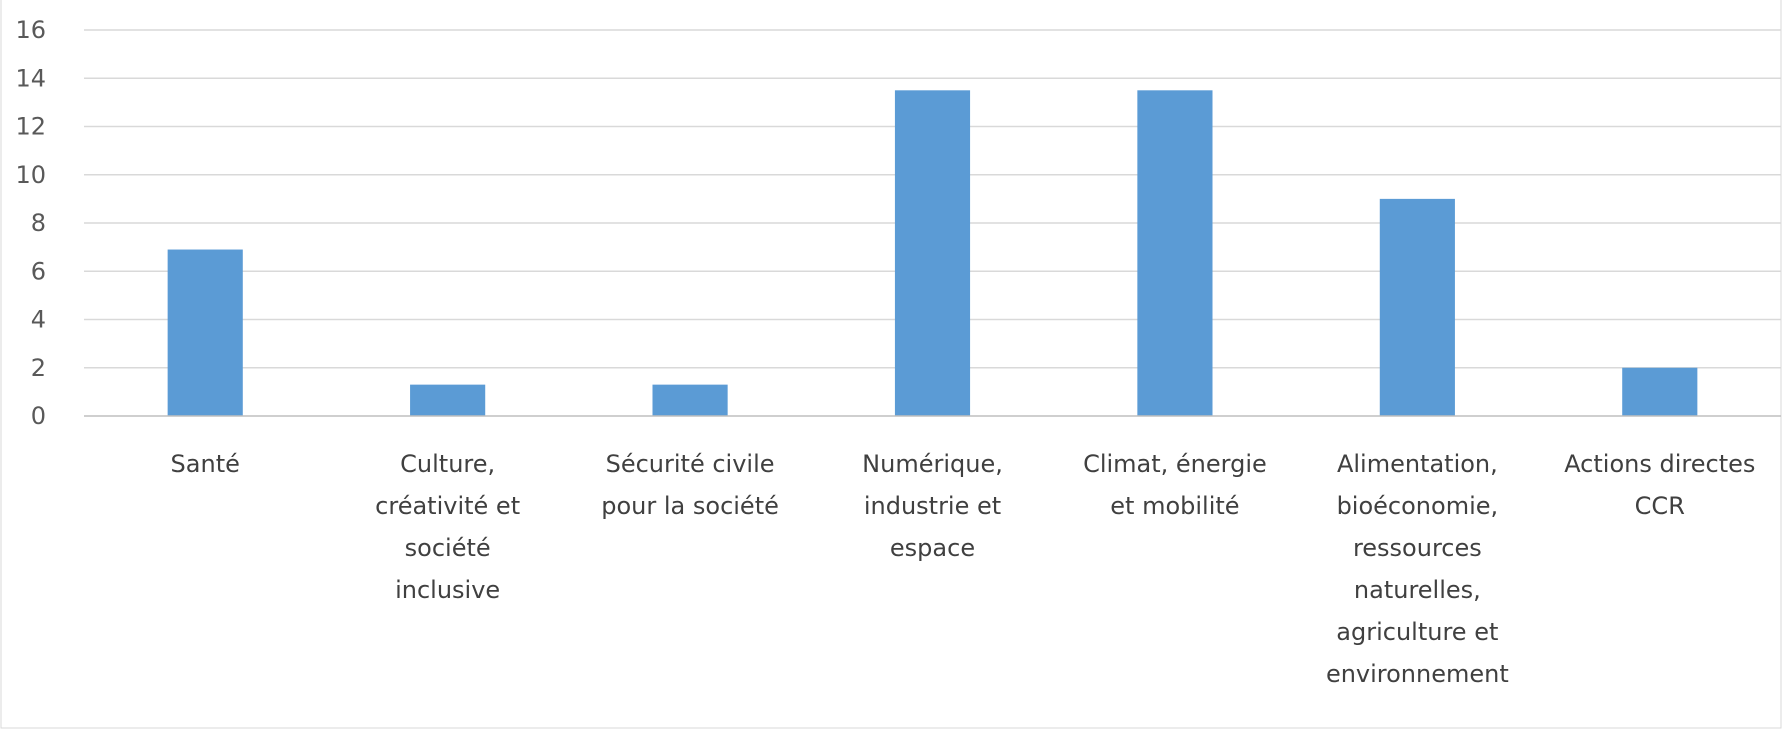 The width and height of the screenshot is (1783, 729). I want to click on y-tick-label: 2, so click(38, 368).